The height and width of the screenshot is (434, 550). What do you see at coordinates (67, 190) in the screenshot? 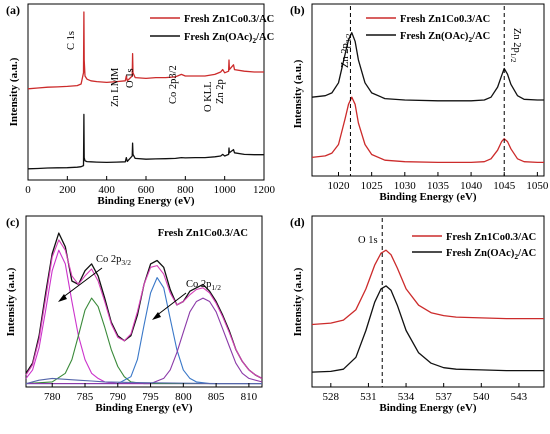
I see `panel-a-xtick-label-1: 200` at bounding box center [67, 190].